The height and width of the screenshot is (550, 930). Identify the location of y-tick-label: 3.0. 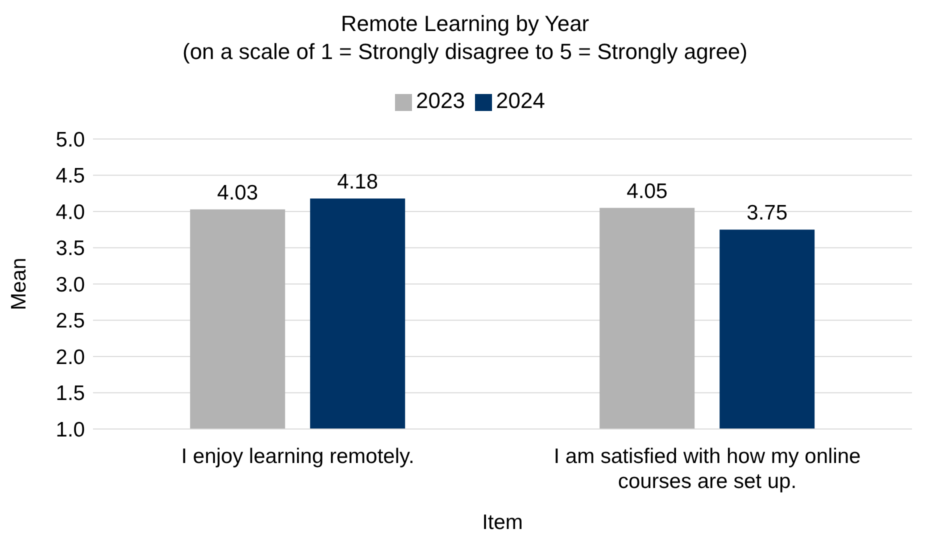
(70, 284).